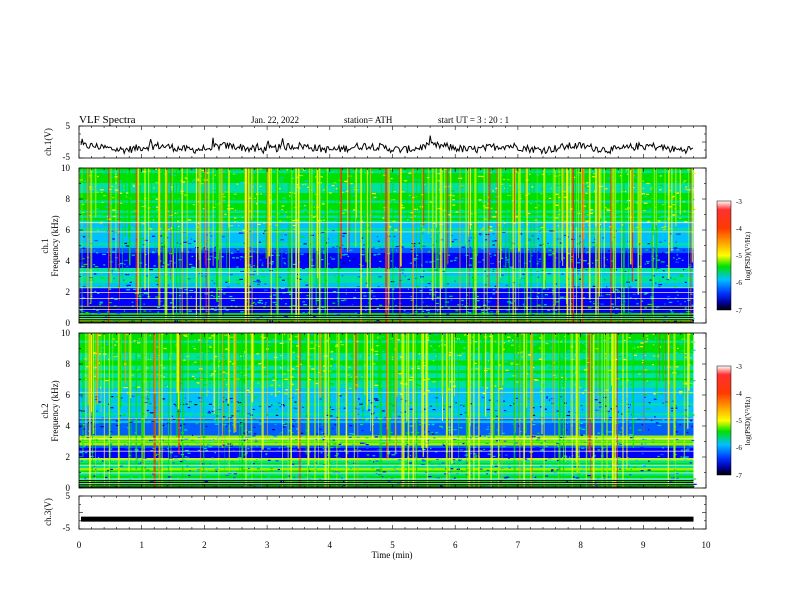 The width and height of the screenshot is (792, 612). I want to click on ch1-channel-label: ch.1, so click(45, 245).